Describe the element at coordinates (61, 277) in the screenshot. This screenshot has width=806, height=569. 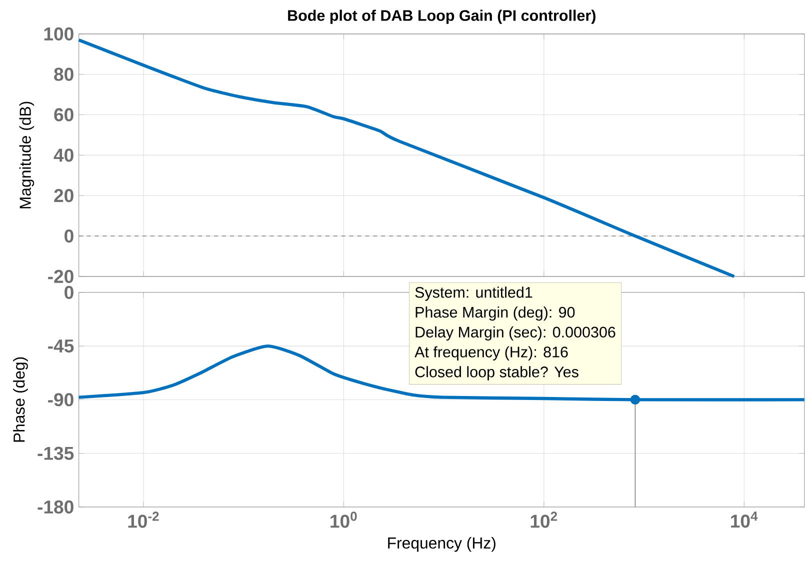
I see `y-tick-label: -20` at that location.